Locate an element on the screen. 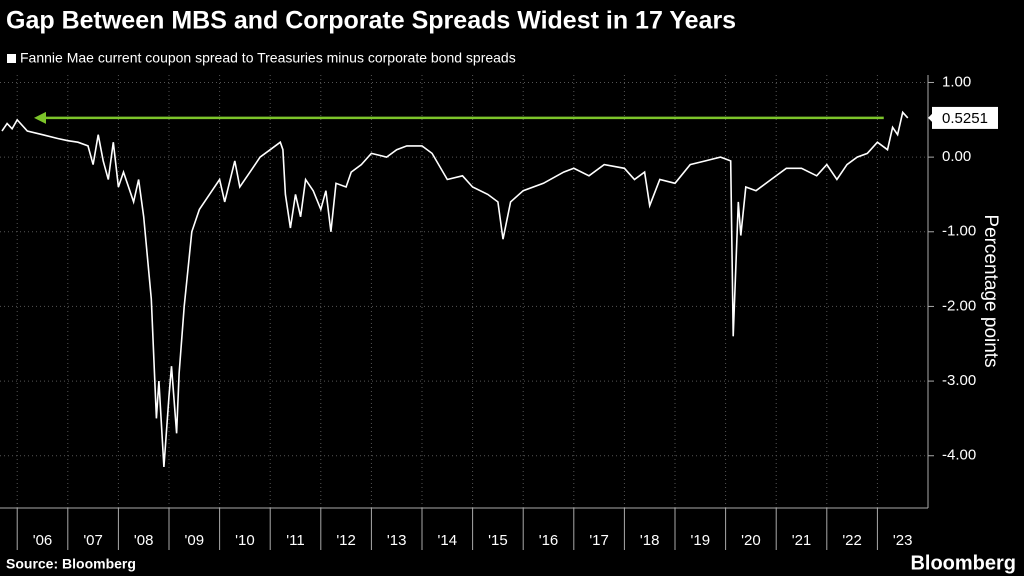 Image resolution: width=1024 pixels, height=576 pixels. x-tick-label: '11 is located at coordinates (295, 540).